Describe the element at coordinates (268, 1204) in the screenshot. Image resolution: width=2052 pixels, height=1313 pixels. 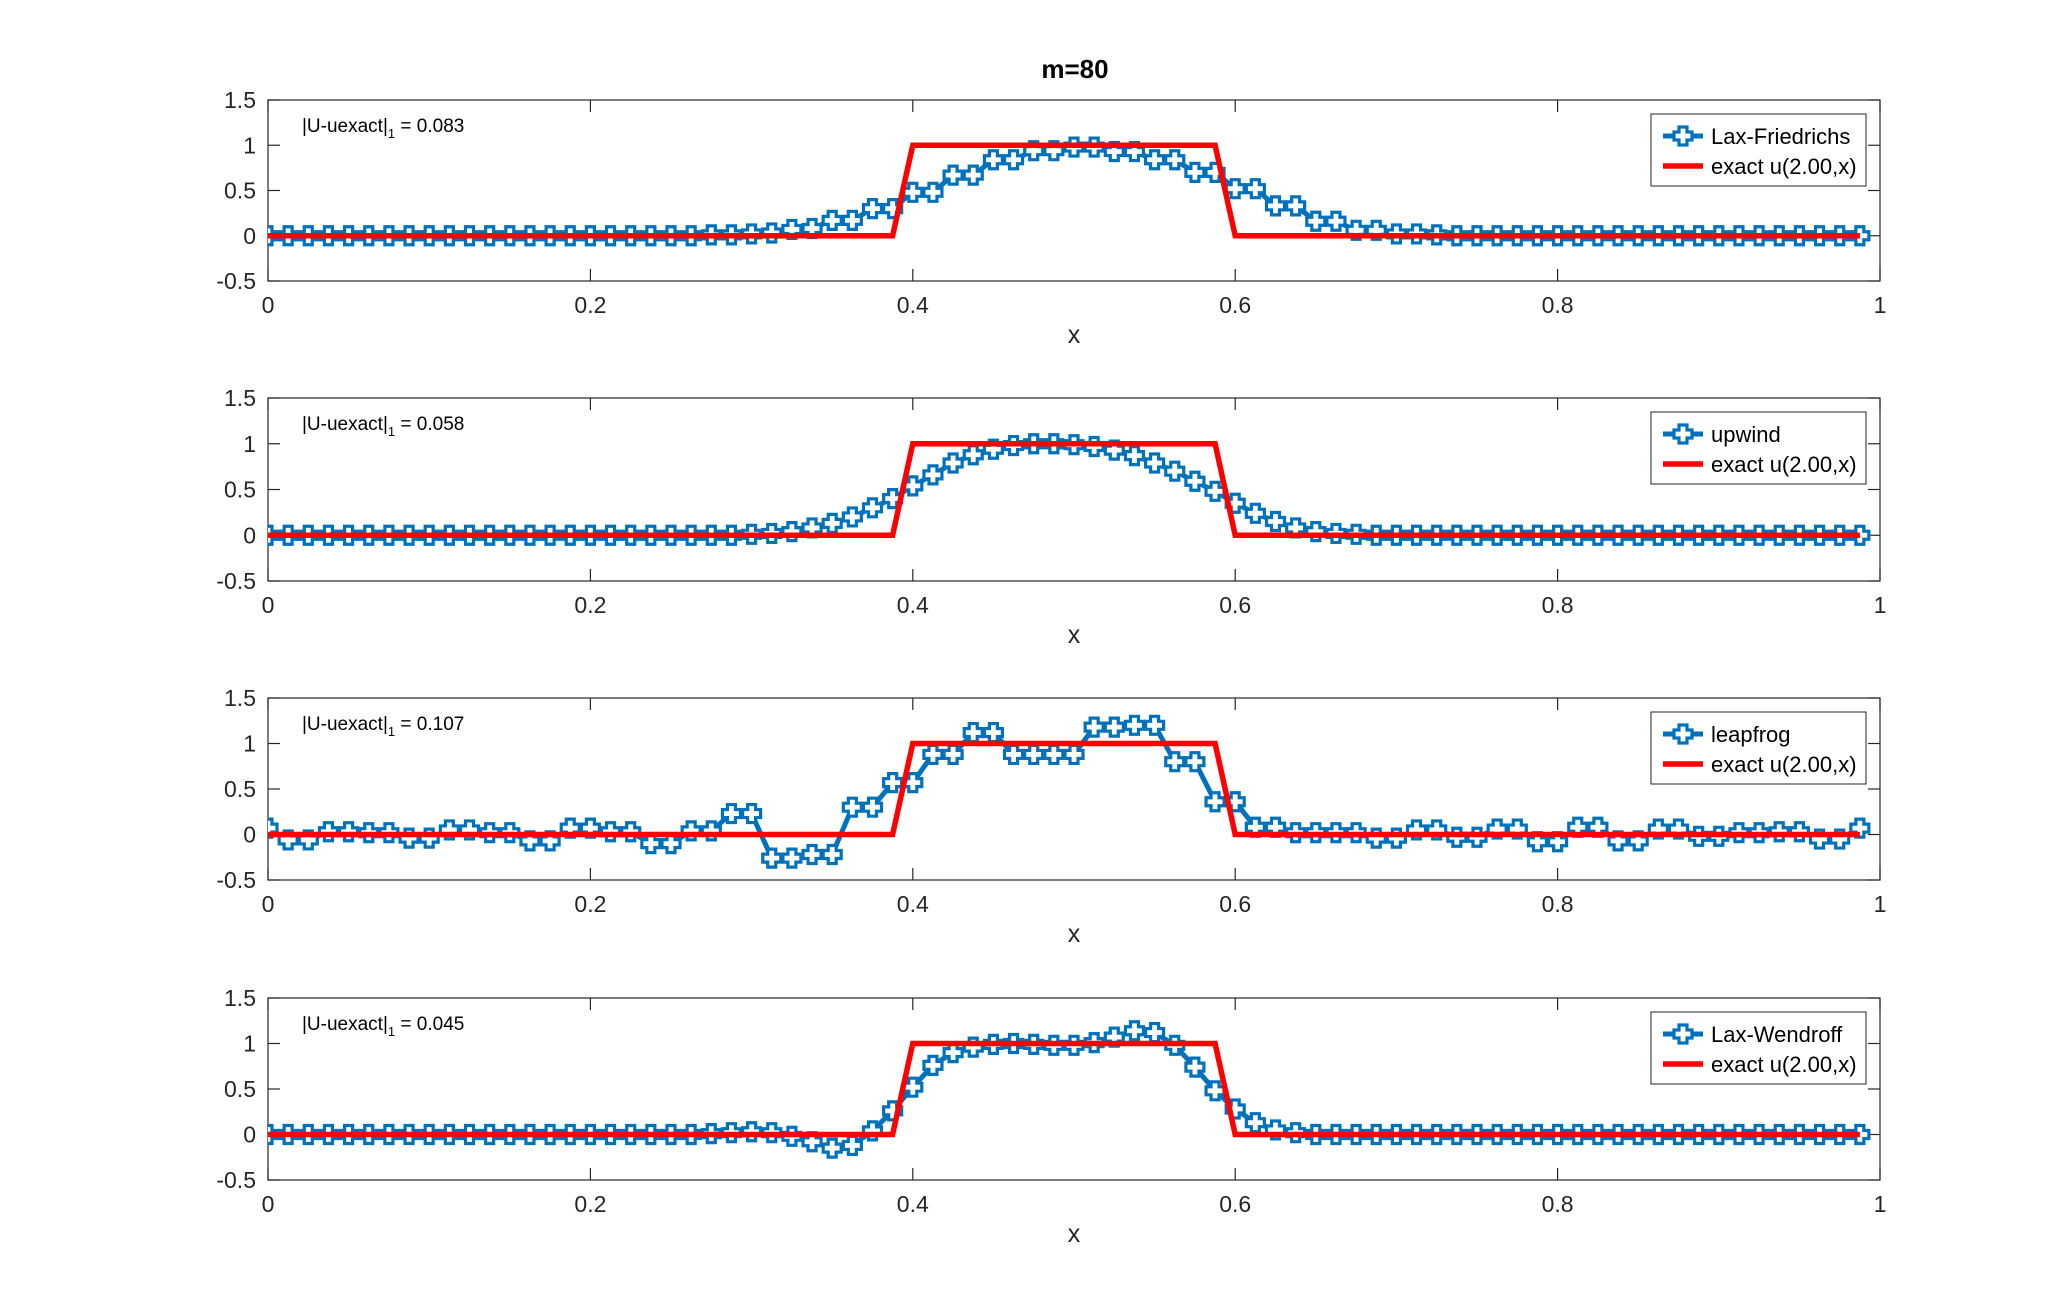
I see `x-tick-label: 0` at that location.